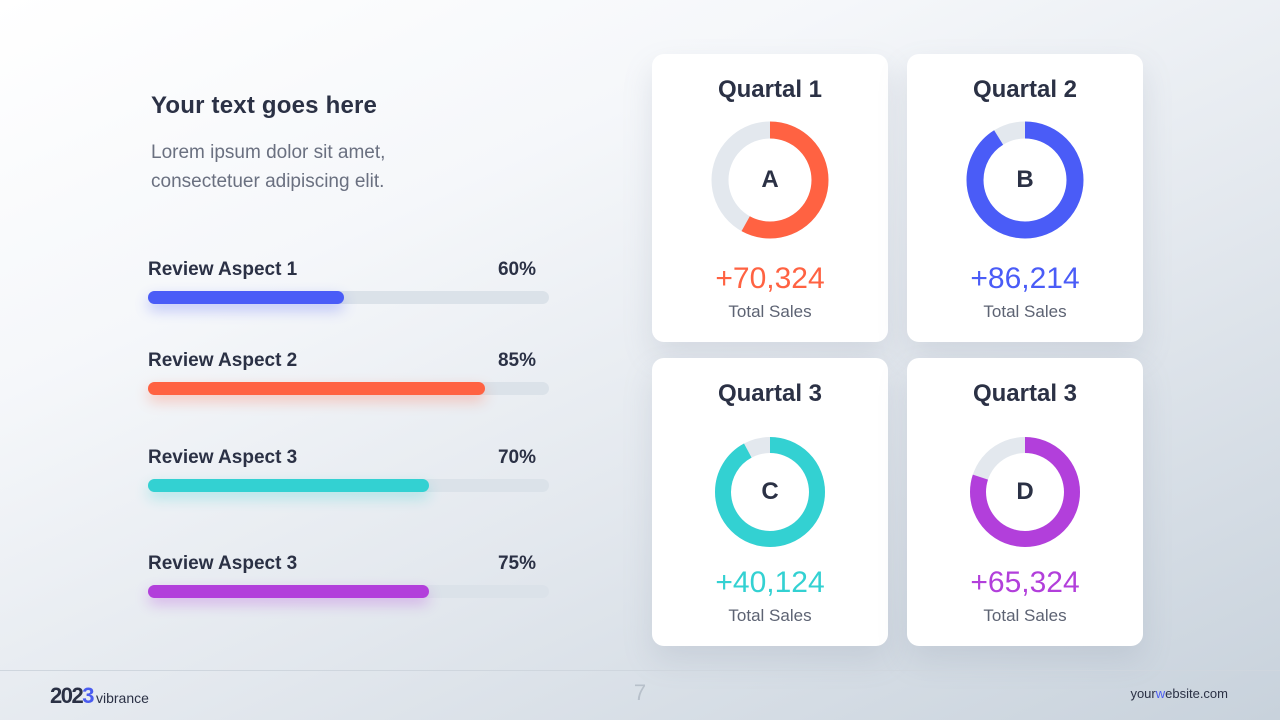 This screenshot has height=720, width=1280. Describe the element at coordinates (223, 269) in the screenshot. I see `review-label: Review Aspect 1` at that location.